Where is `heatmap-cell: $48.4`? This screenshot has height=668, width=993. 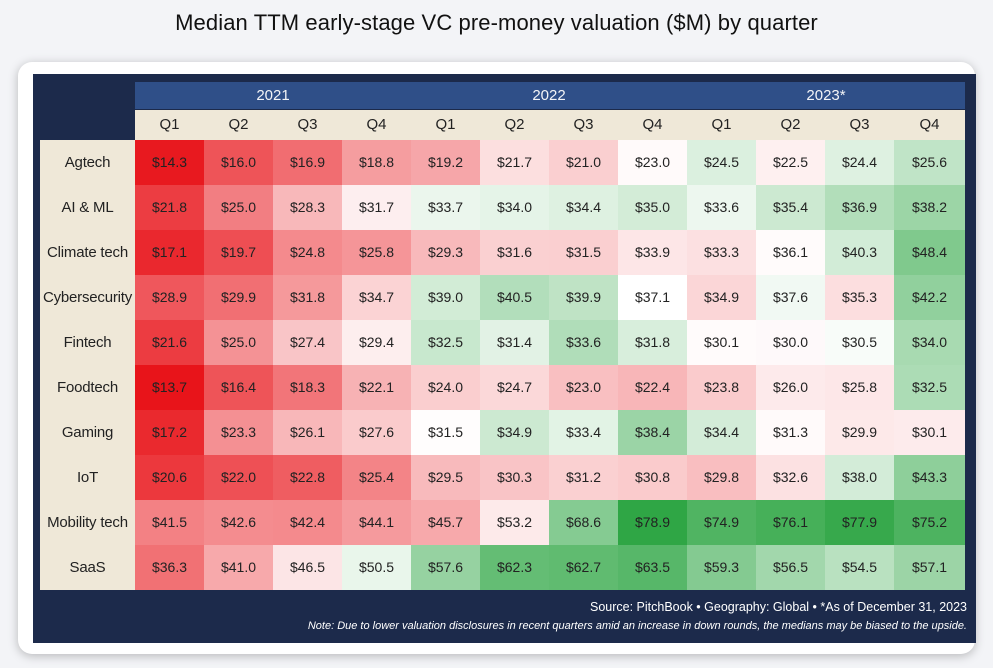 heatmap-cell: $48.4 is located at coordinates (929, 252).